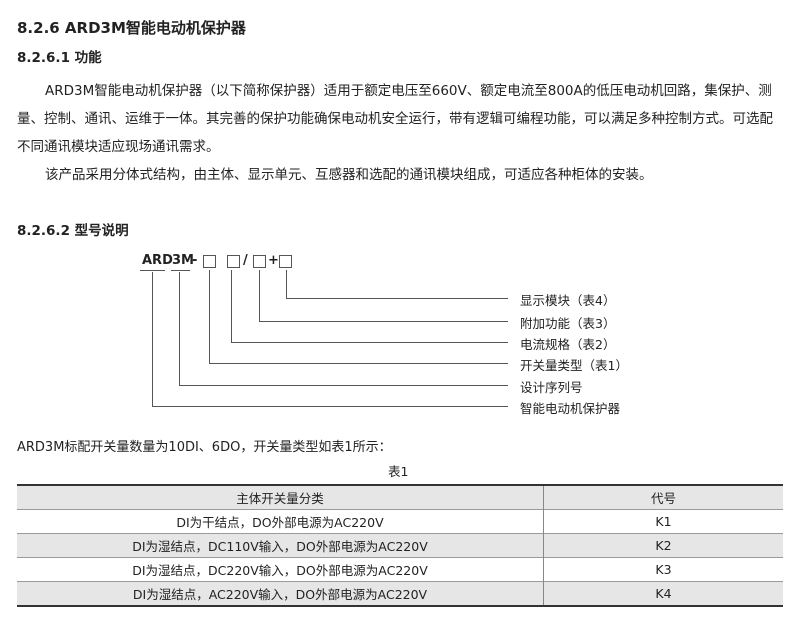 This screenshot has width=800, height=637. I want to click on table-row: DI为湿结点，DC220V输入，DO外部电源为AC220V K3, so click(400, 569).